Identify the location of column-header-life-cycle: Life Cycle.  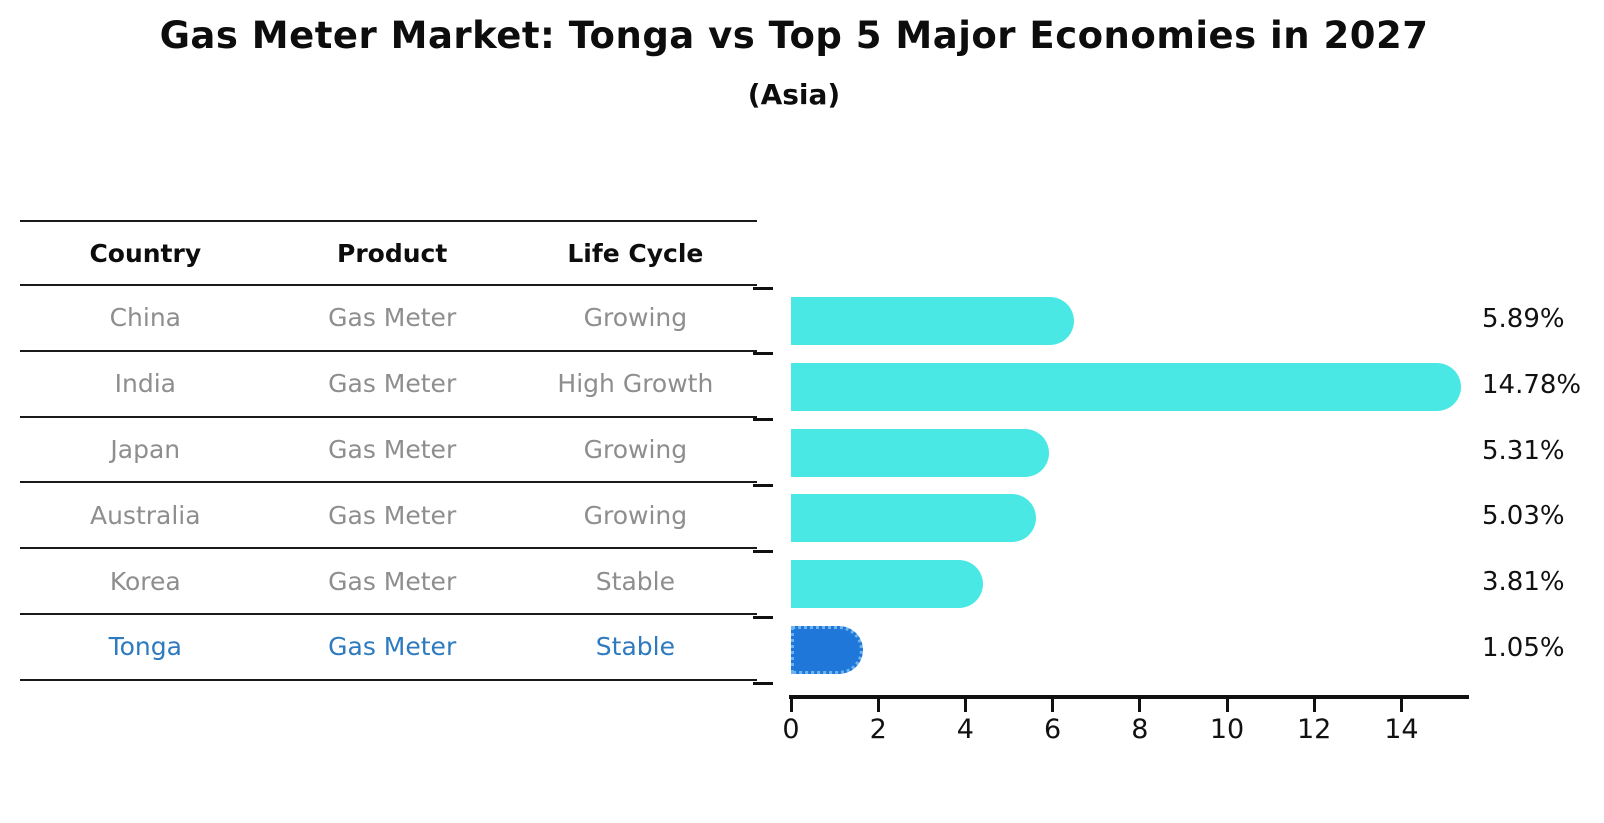
(635, 253).